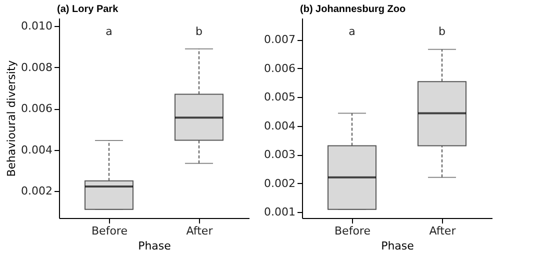  I want to click on y-tick-label: 0.007, so click(280, 39).